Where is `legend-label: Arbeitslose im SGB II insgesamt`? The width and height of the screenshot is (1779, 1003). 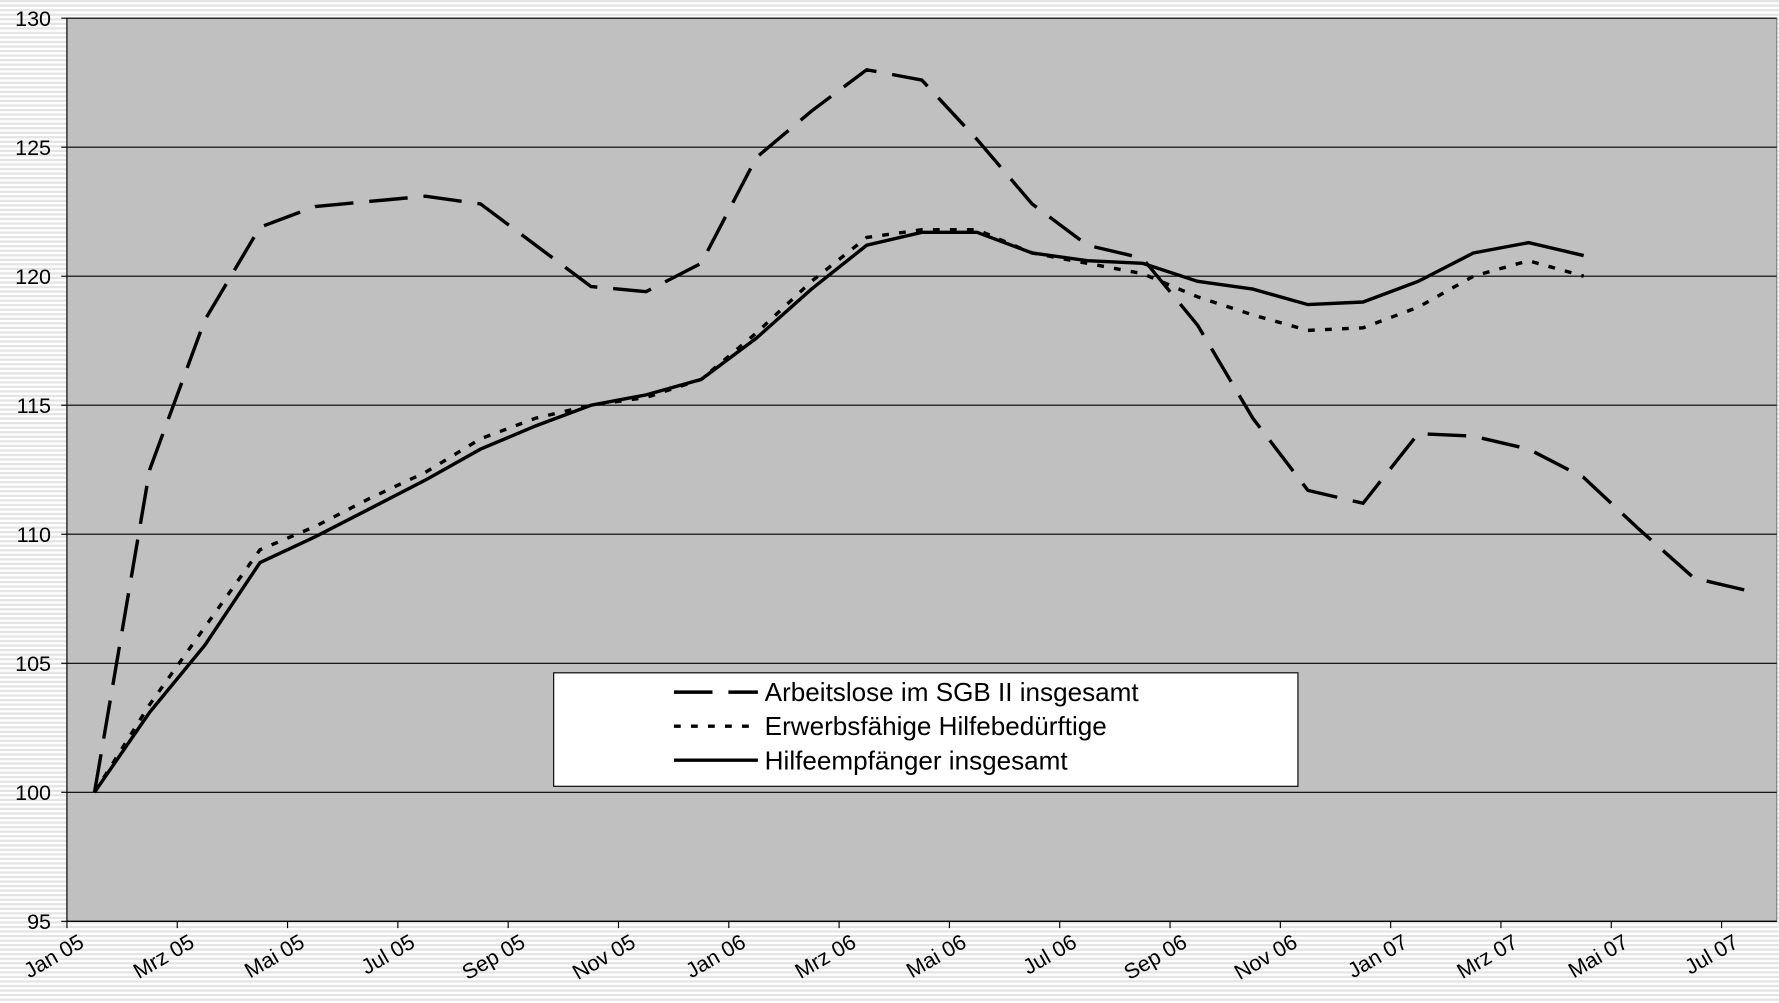
legend-label: Arbeitslose im SGB II insgesamt is located at coordinates (952, 692).